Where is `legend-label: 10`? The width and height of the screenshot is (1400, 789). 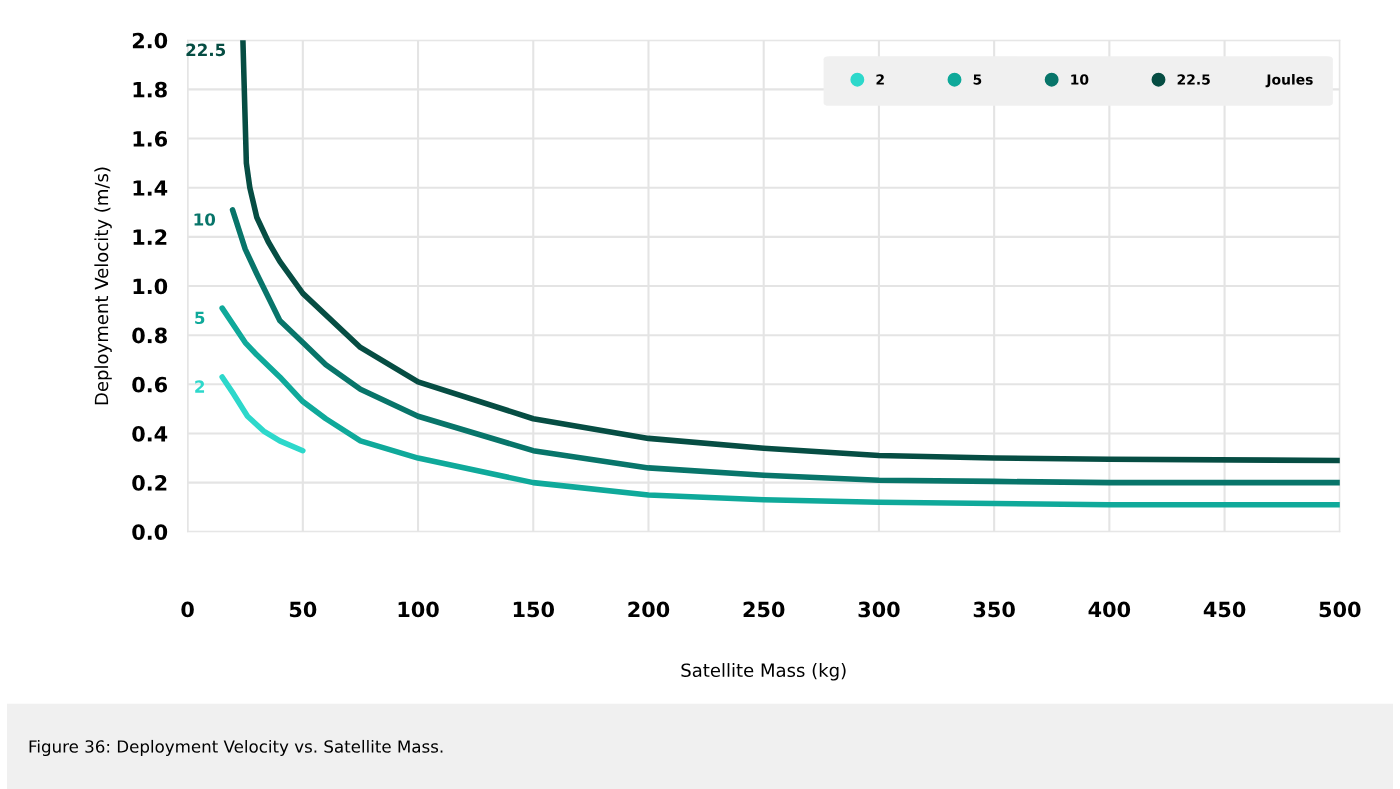 legend-label: 10 is located at coordinates (1080, 79).